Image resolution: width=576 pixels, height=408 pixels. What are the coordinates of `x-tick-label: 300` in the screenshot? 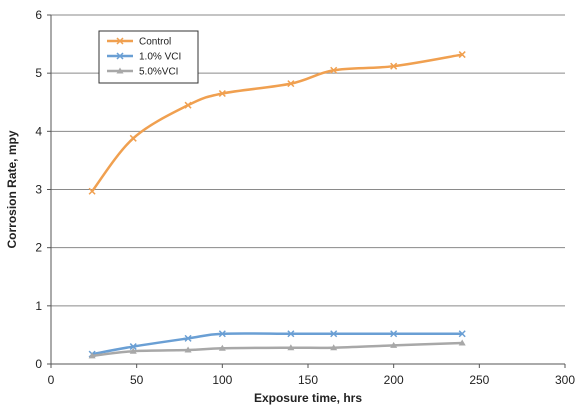 It's located at (565, 380).